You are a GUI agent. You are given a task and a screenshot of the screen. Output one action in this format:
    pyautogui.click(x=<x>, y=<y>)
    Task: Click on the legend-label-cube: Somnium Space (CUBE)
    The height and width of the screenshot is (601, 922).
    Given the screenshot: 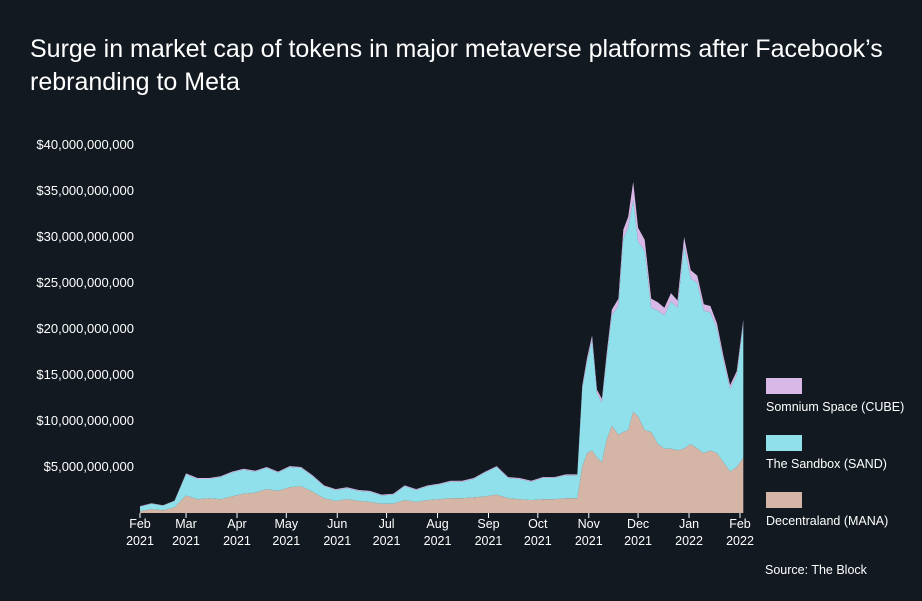 What is the action you would take?
    pyautogui.click(x=835, y=407)
    